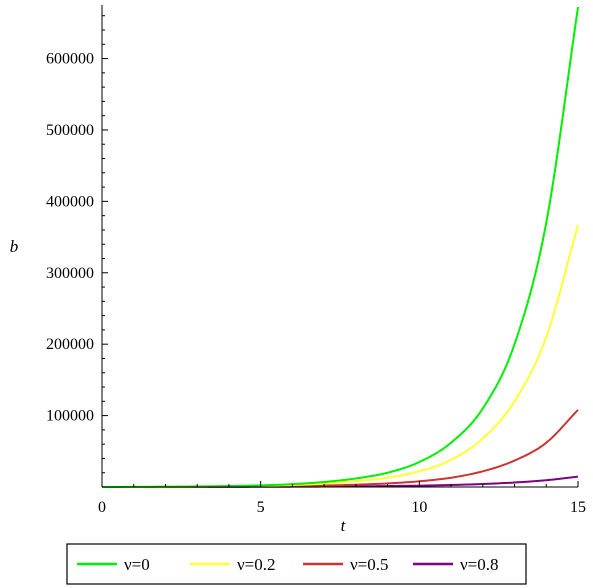  Describe the element at coordinates (261, 507) in the screenshot. I see `x-tick-label: 5` at that location.